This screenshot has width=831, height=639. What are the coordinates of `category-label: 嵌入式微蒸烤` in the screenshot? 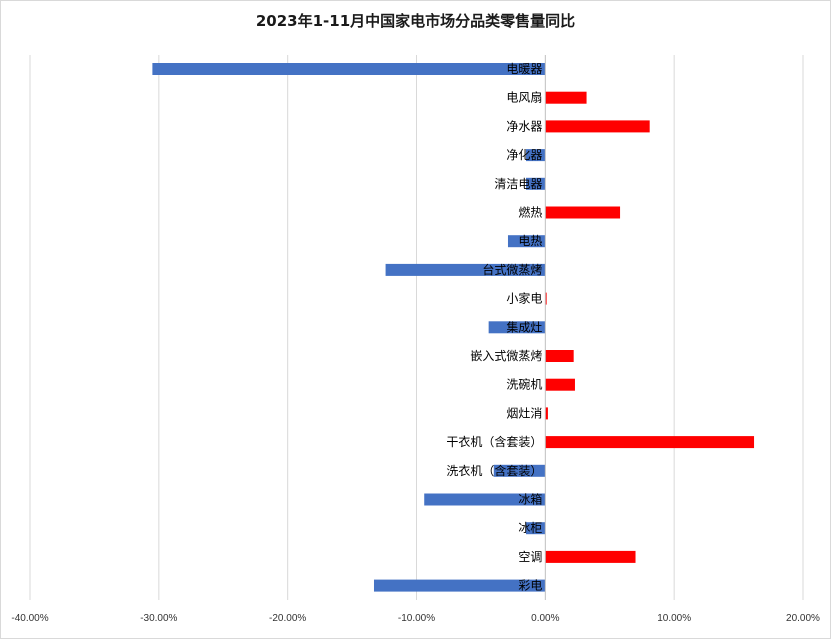 It's located at (506, 355).